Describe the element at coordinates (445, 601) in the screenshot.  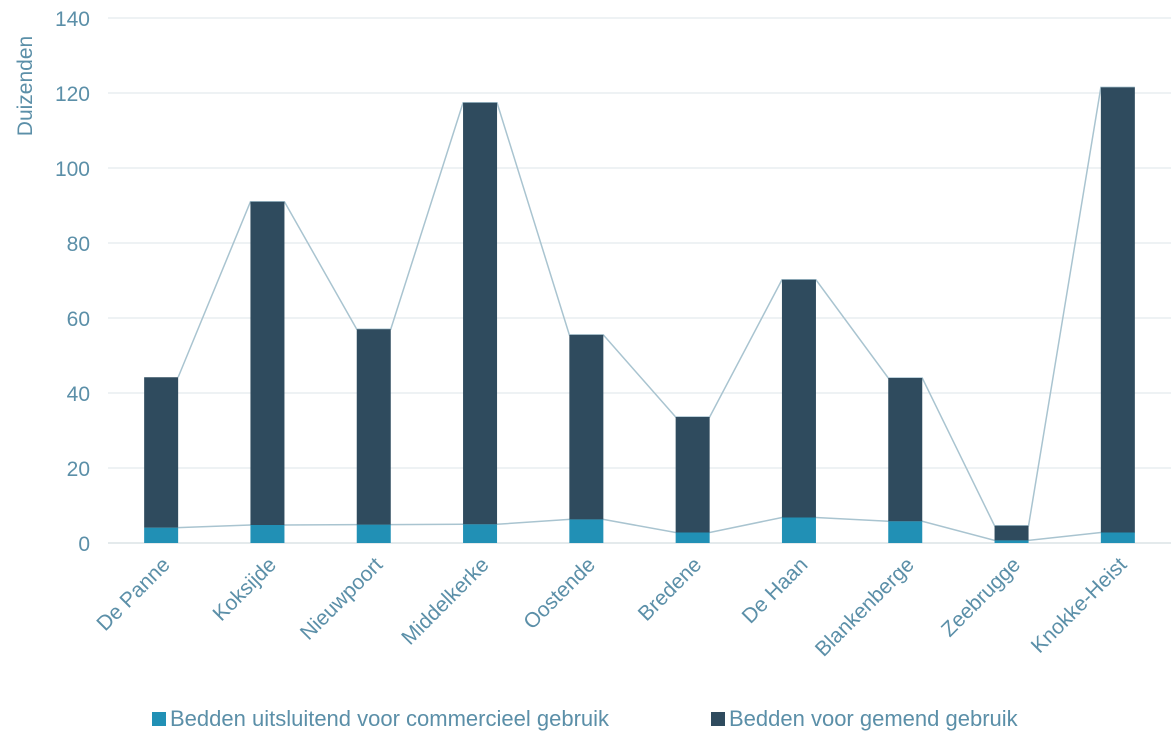
I see `x-tick-label: Middelkerke` at that location.